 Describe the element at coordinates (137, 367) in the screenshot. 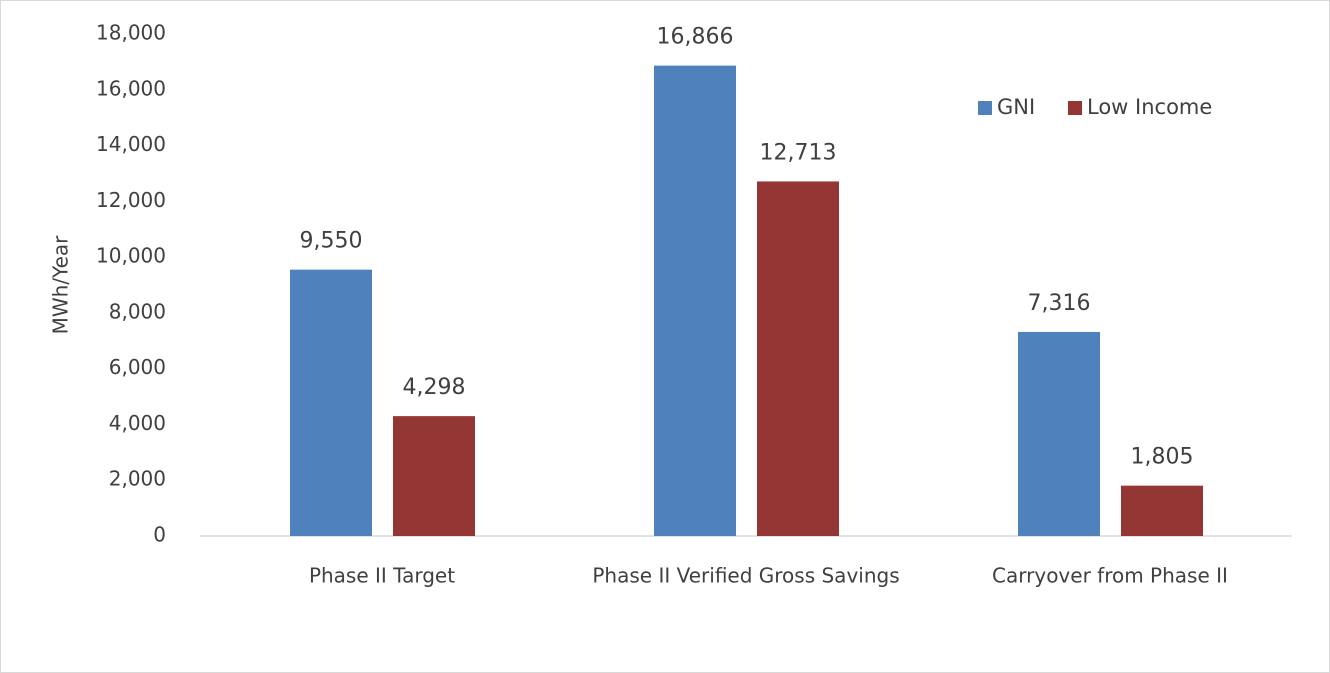

I see `y-tick-label: 6,000` at that location.